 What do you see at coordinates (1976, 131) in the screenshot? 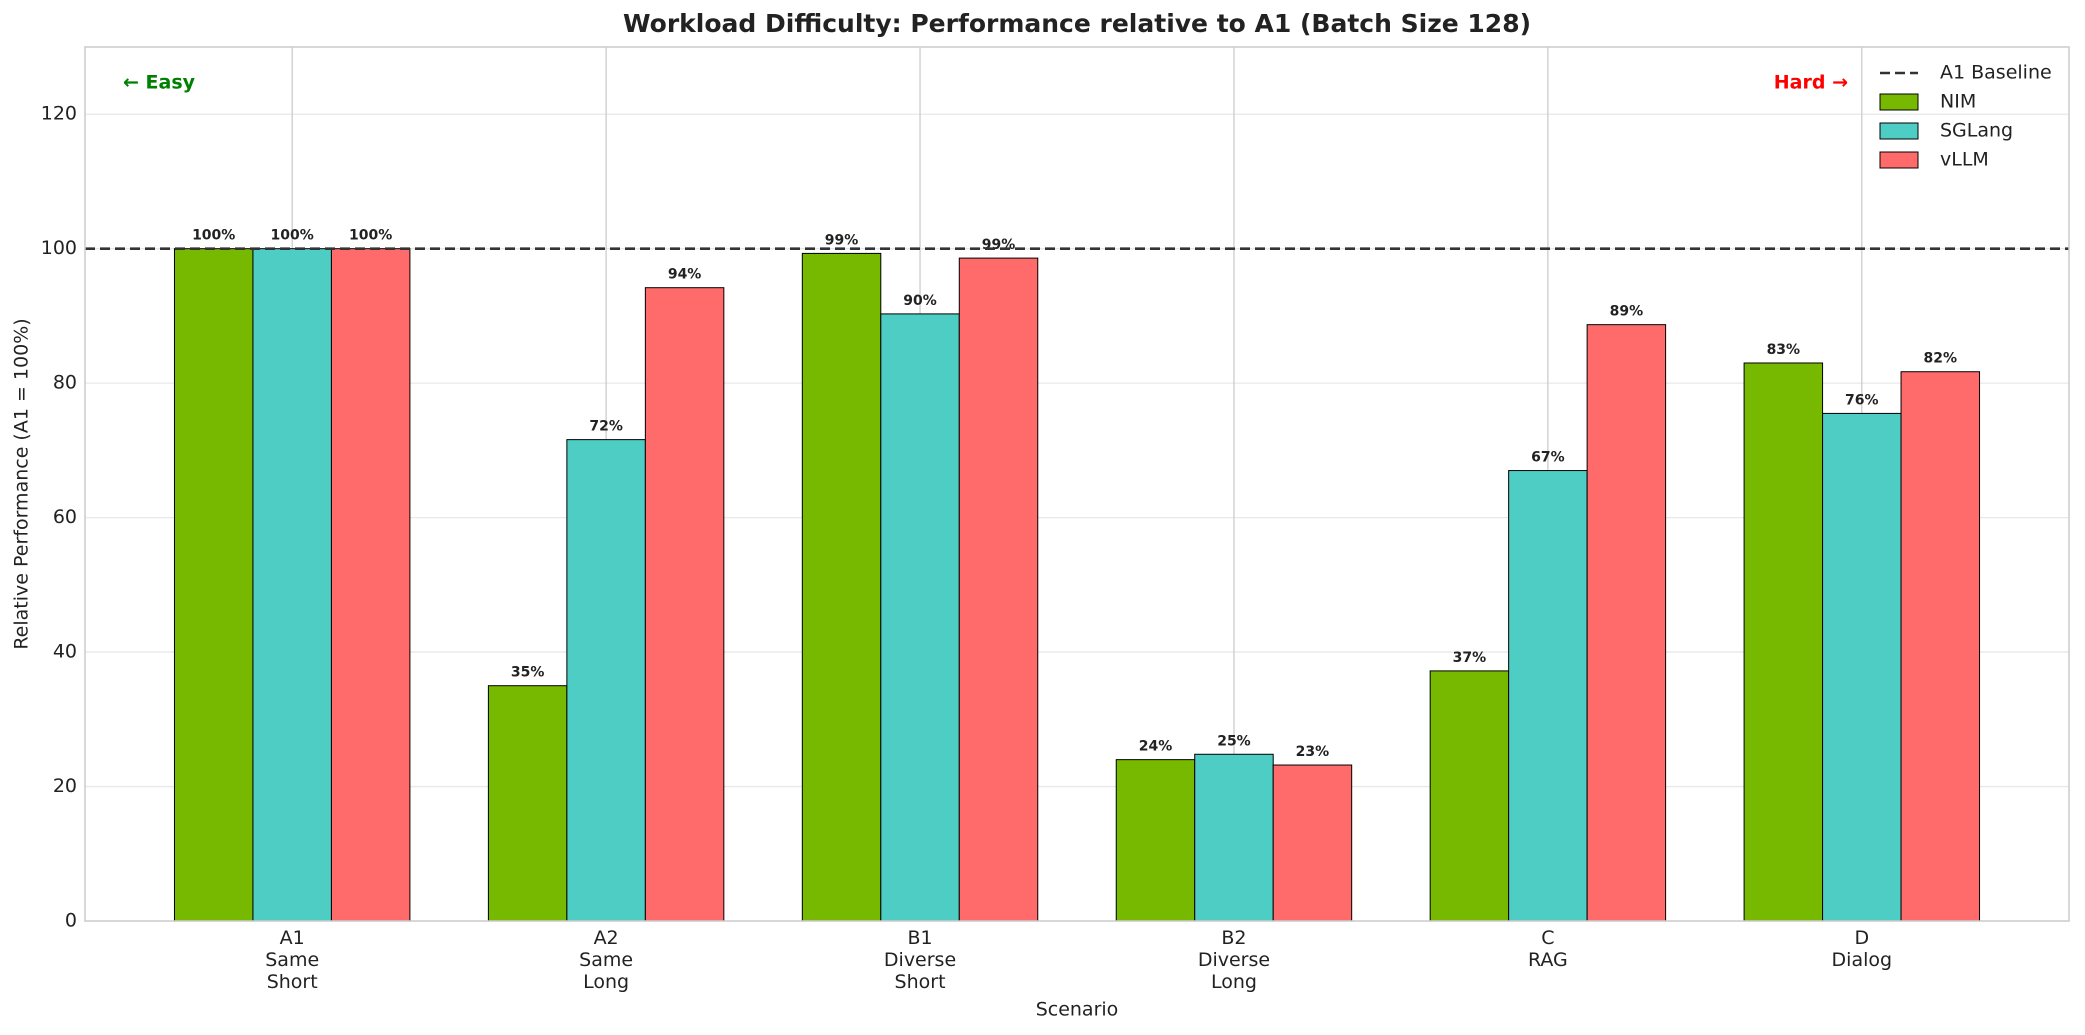
I see `legend-label: SGLang` at bounding box center [1976, 131].